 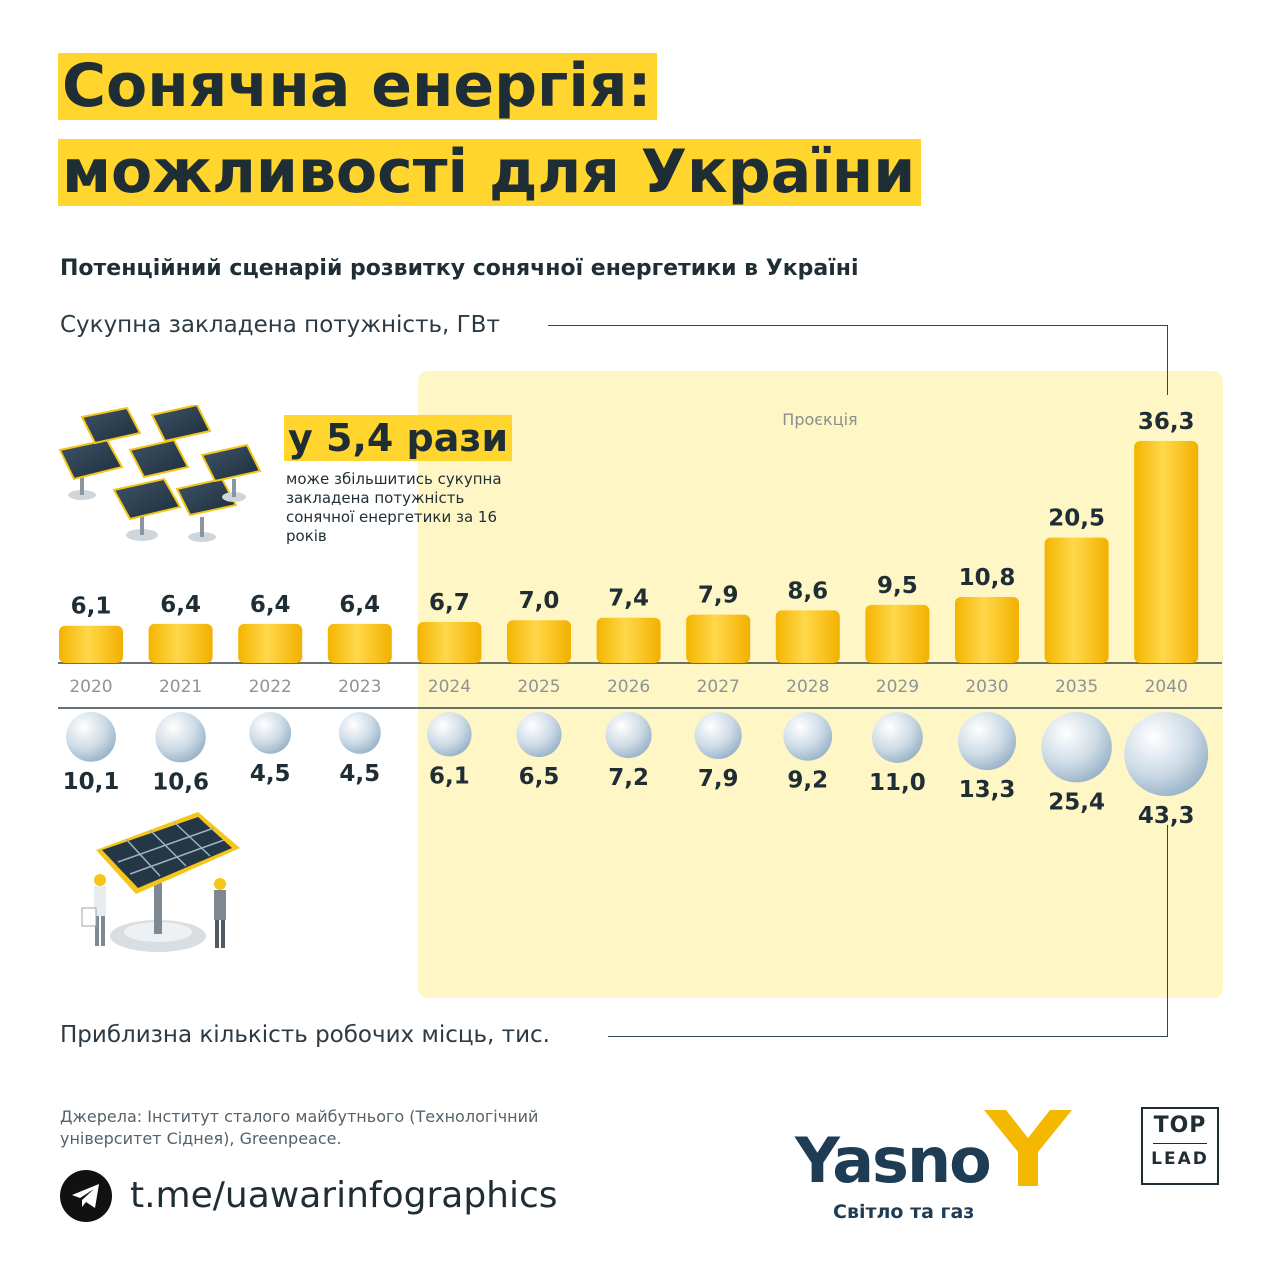 What do you see at coordinates (1166, 754) in the screenshot?
I see `jobs-circle-2040` at bounding box center [1166, 754].